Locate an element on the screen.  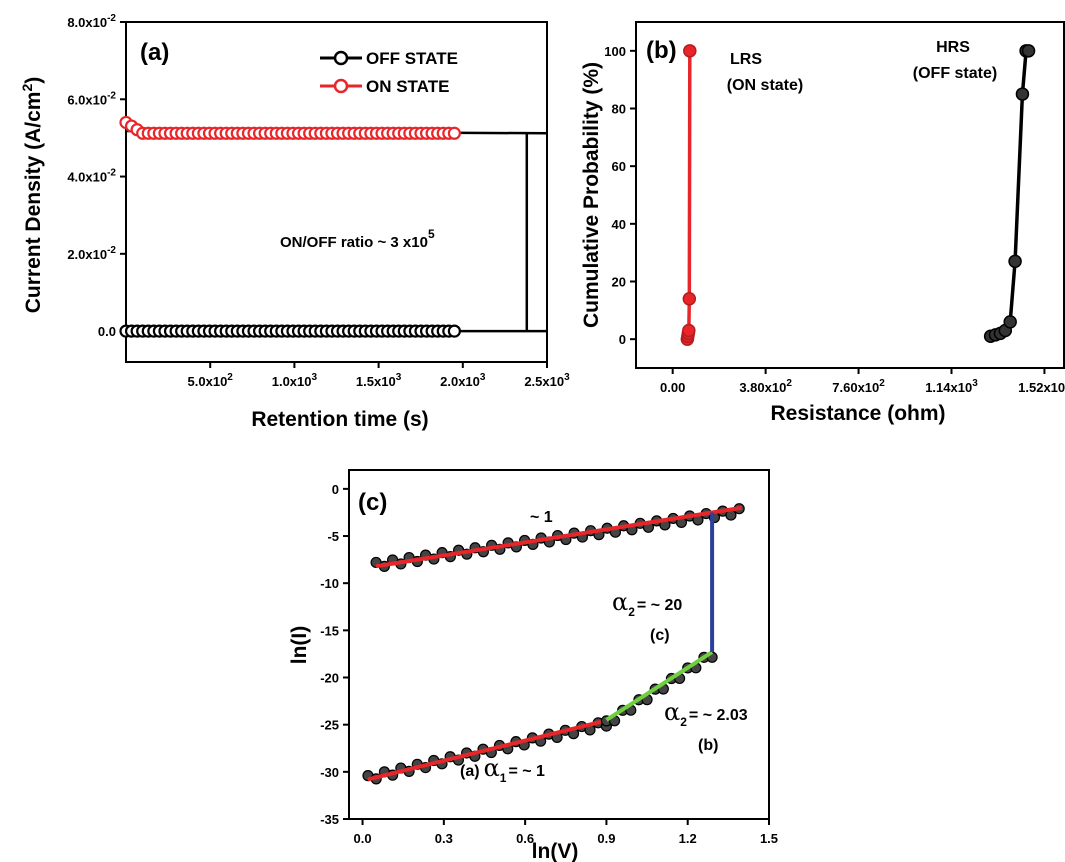
y-tick-label: 40 is located at coordinates (619, 224).